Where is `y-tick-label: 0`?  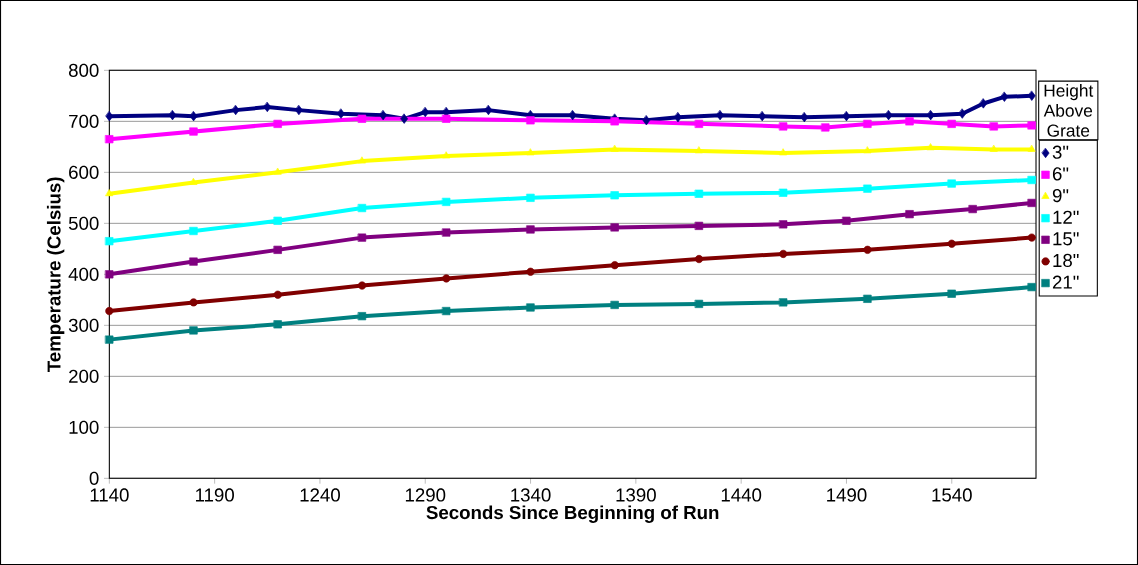 y-tick-label: 0 is located at coordinates (94, 478).